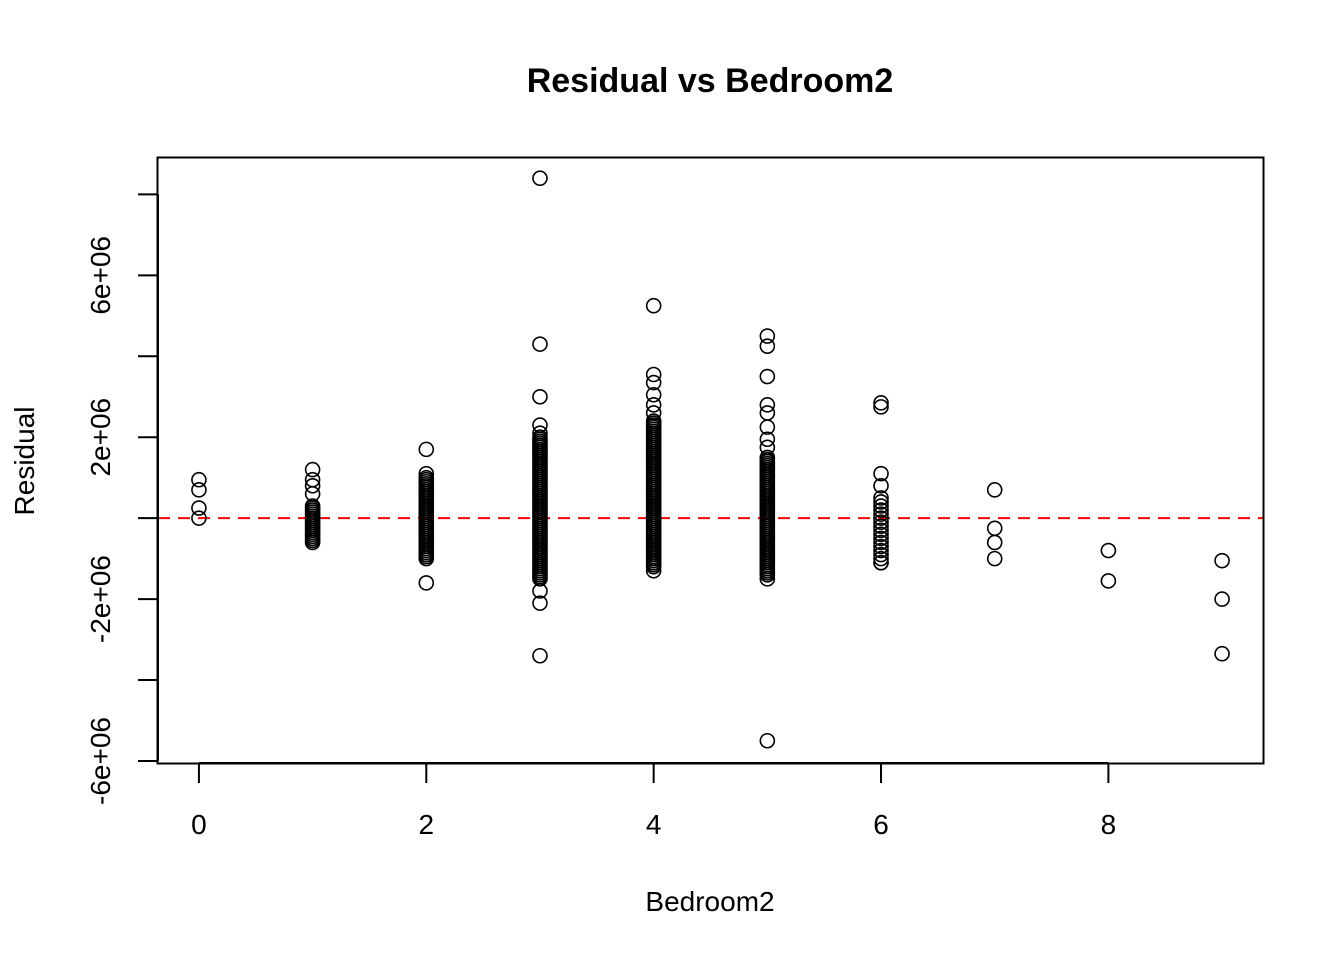 The image size is (1344, 960). What do you see at coordinates (24, 461) in the screenshot?
I see `y-axis-label: Residual` at bounding box center [24, 461].